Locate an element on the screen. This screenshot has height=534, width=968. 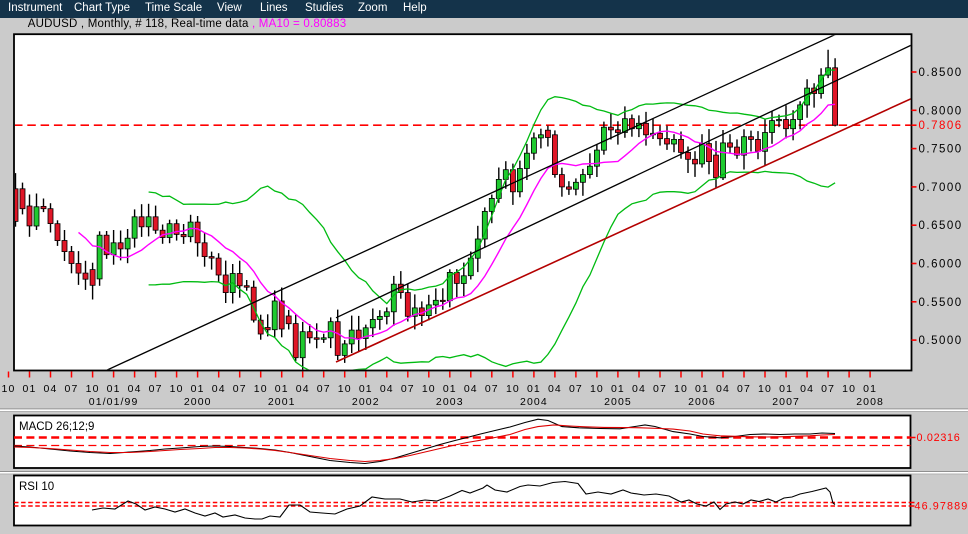
svg-text: 2001 is located at coordinates (282, 402).